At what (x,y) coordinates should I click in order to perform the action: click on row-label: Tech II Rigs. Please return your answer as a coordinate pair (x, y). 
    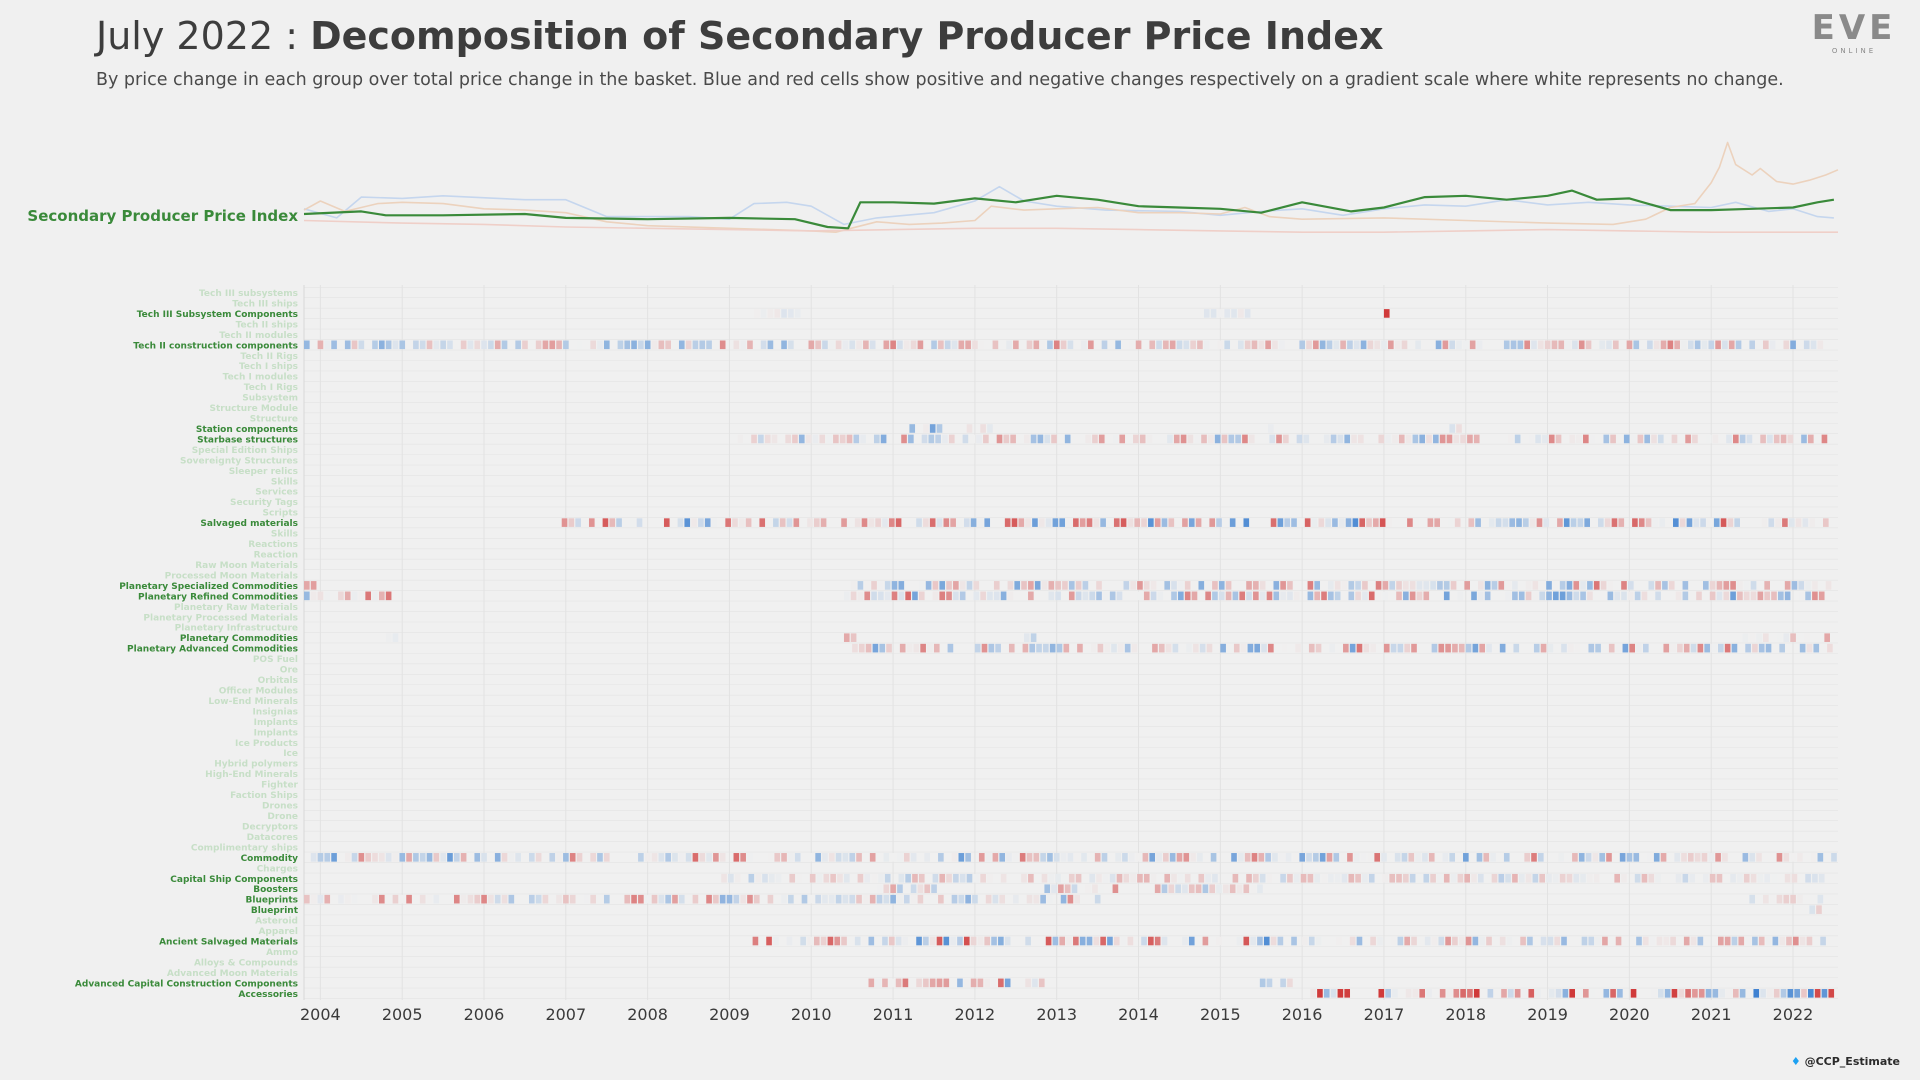
    Looking at the image, I should click on (269, 357).